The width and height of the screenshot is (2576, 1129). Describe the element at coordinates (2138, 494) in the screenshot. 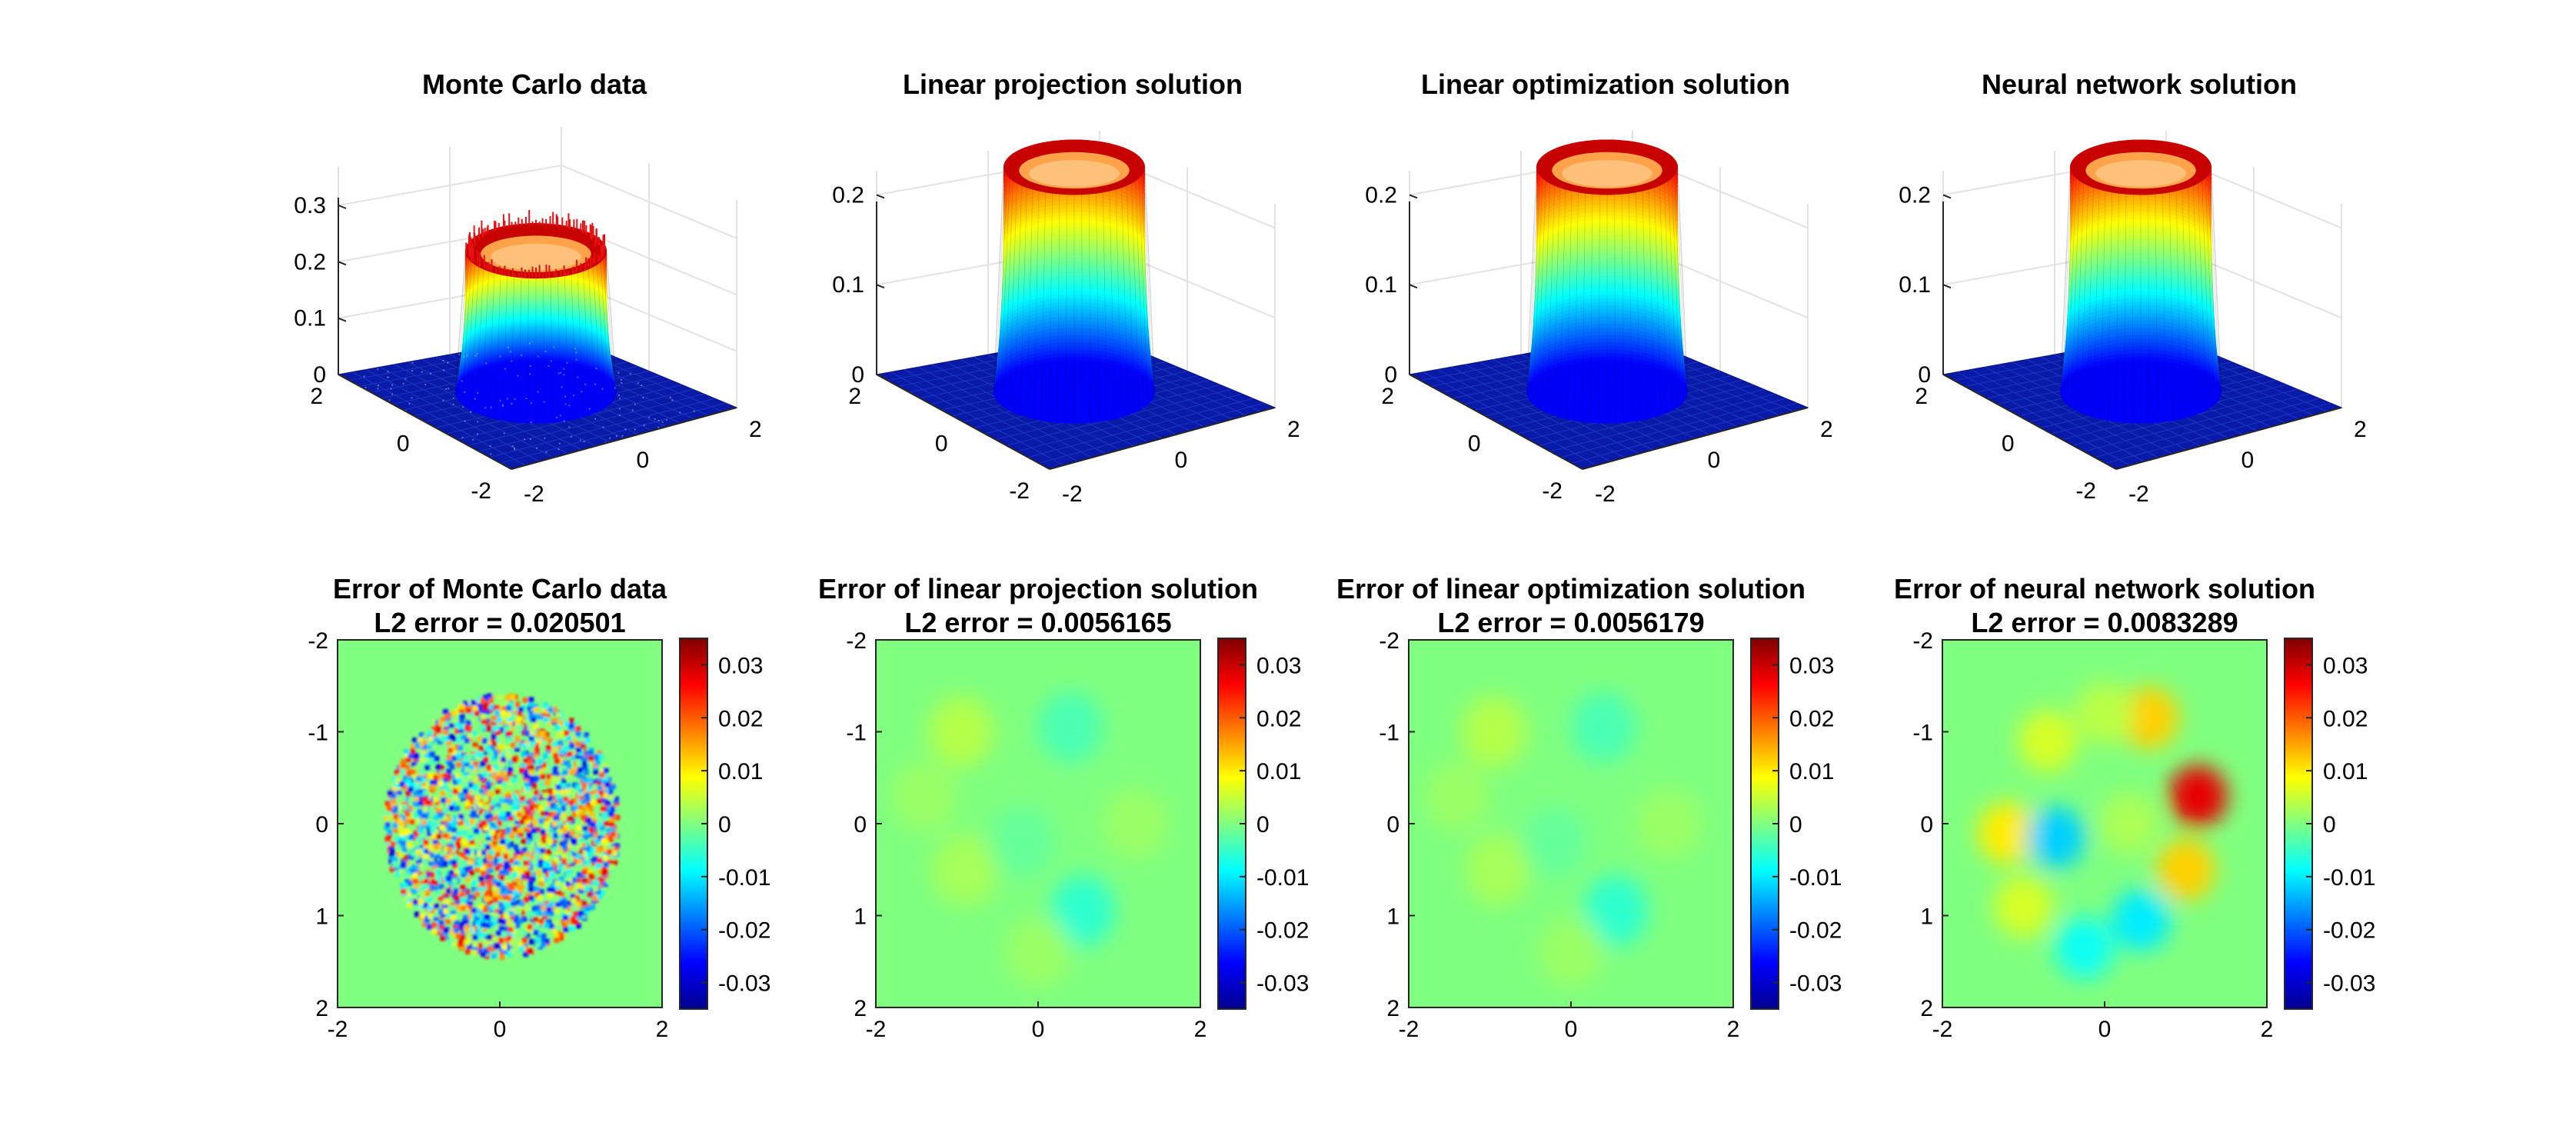

I see `x-tick-label: -2` at that location.